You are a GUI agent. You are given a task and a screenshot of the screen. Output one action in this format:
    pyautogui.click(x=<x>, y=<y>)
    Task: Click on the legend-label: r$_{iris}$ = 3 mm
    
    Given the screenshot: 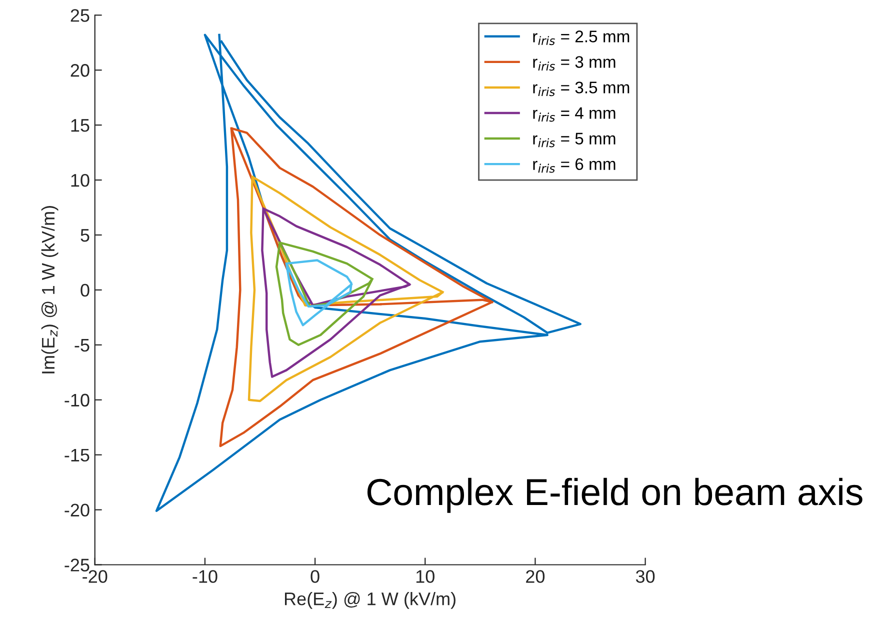 What is the action you would take?
    pyautogui.click(x=574, y=63)
    